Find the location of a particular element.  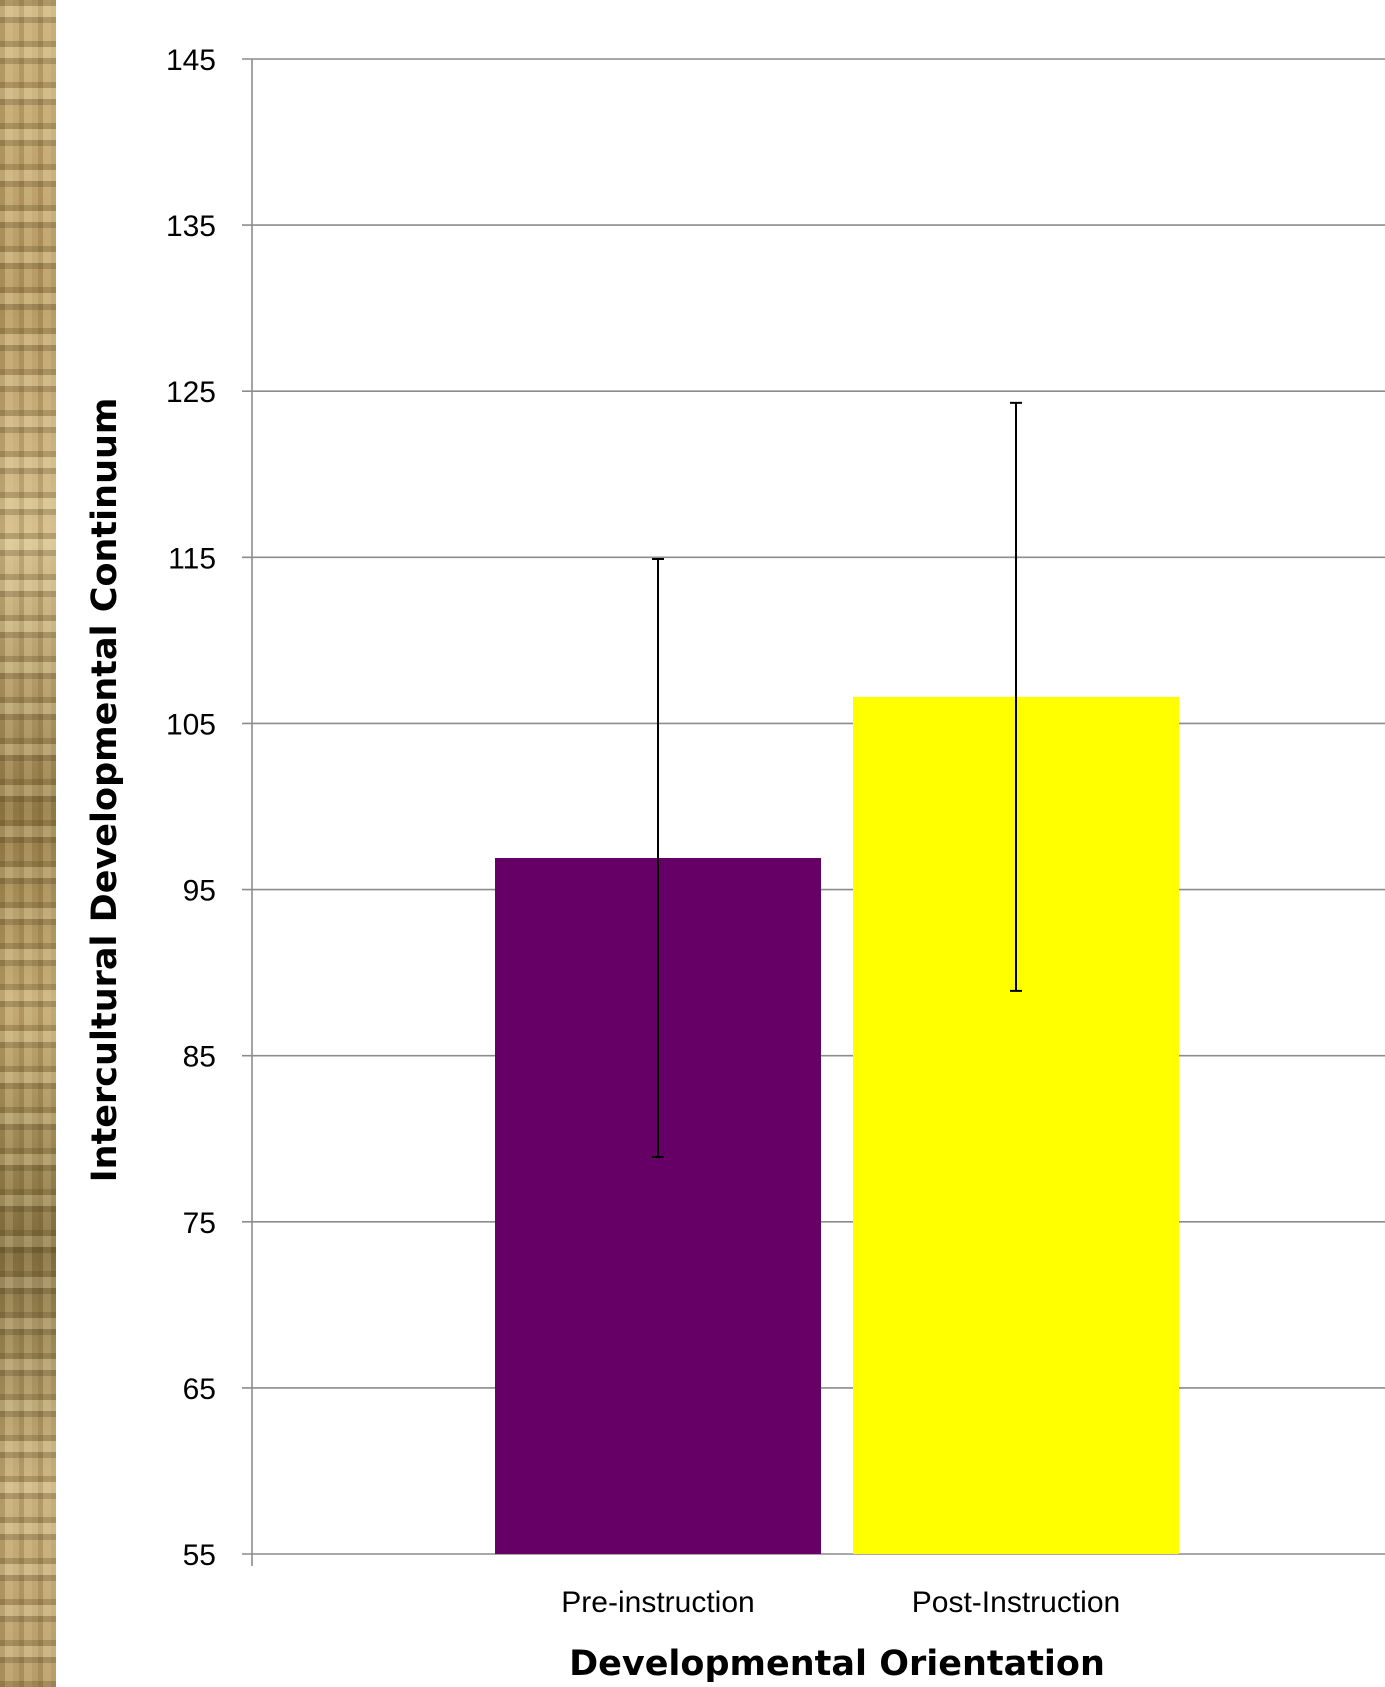

y-tick-label-105: 105 is located at coordinates (191, 724).